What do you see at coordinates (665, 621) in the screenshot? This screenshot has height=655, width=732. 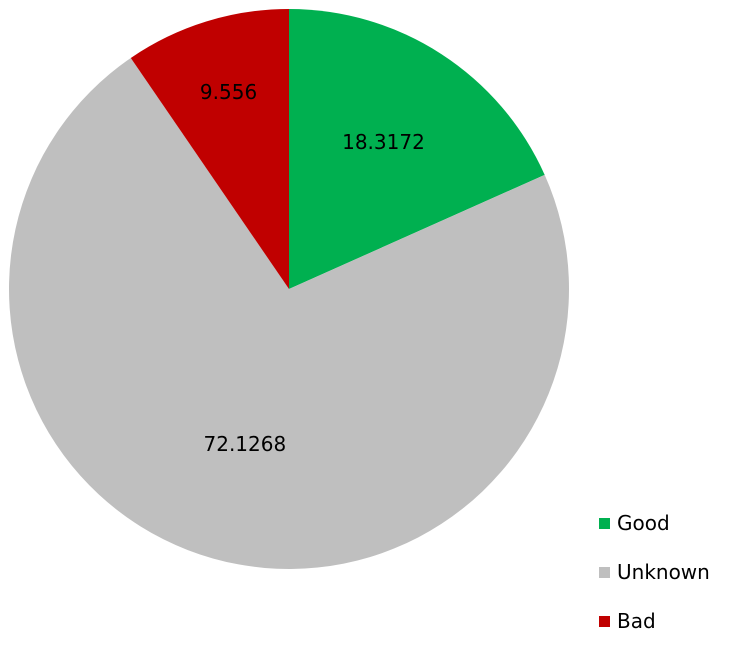 I see `legend-item-bad: Bad` at bounding box center [665, 621].